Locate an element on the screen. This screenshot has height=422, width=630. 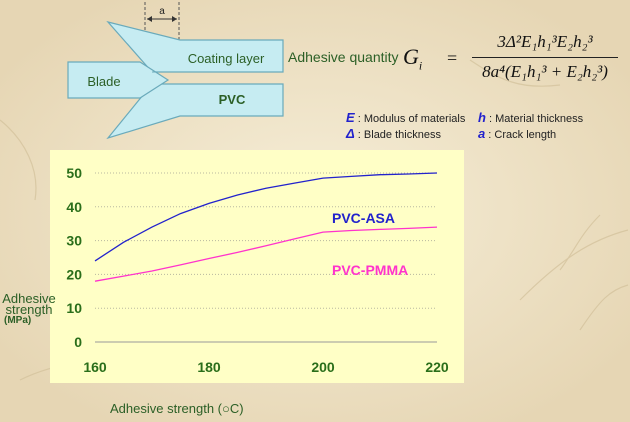
formula-lead: Adhesive quantity is located at coordinates (343, 57).